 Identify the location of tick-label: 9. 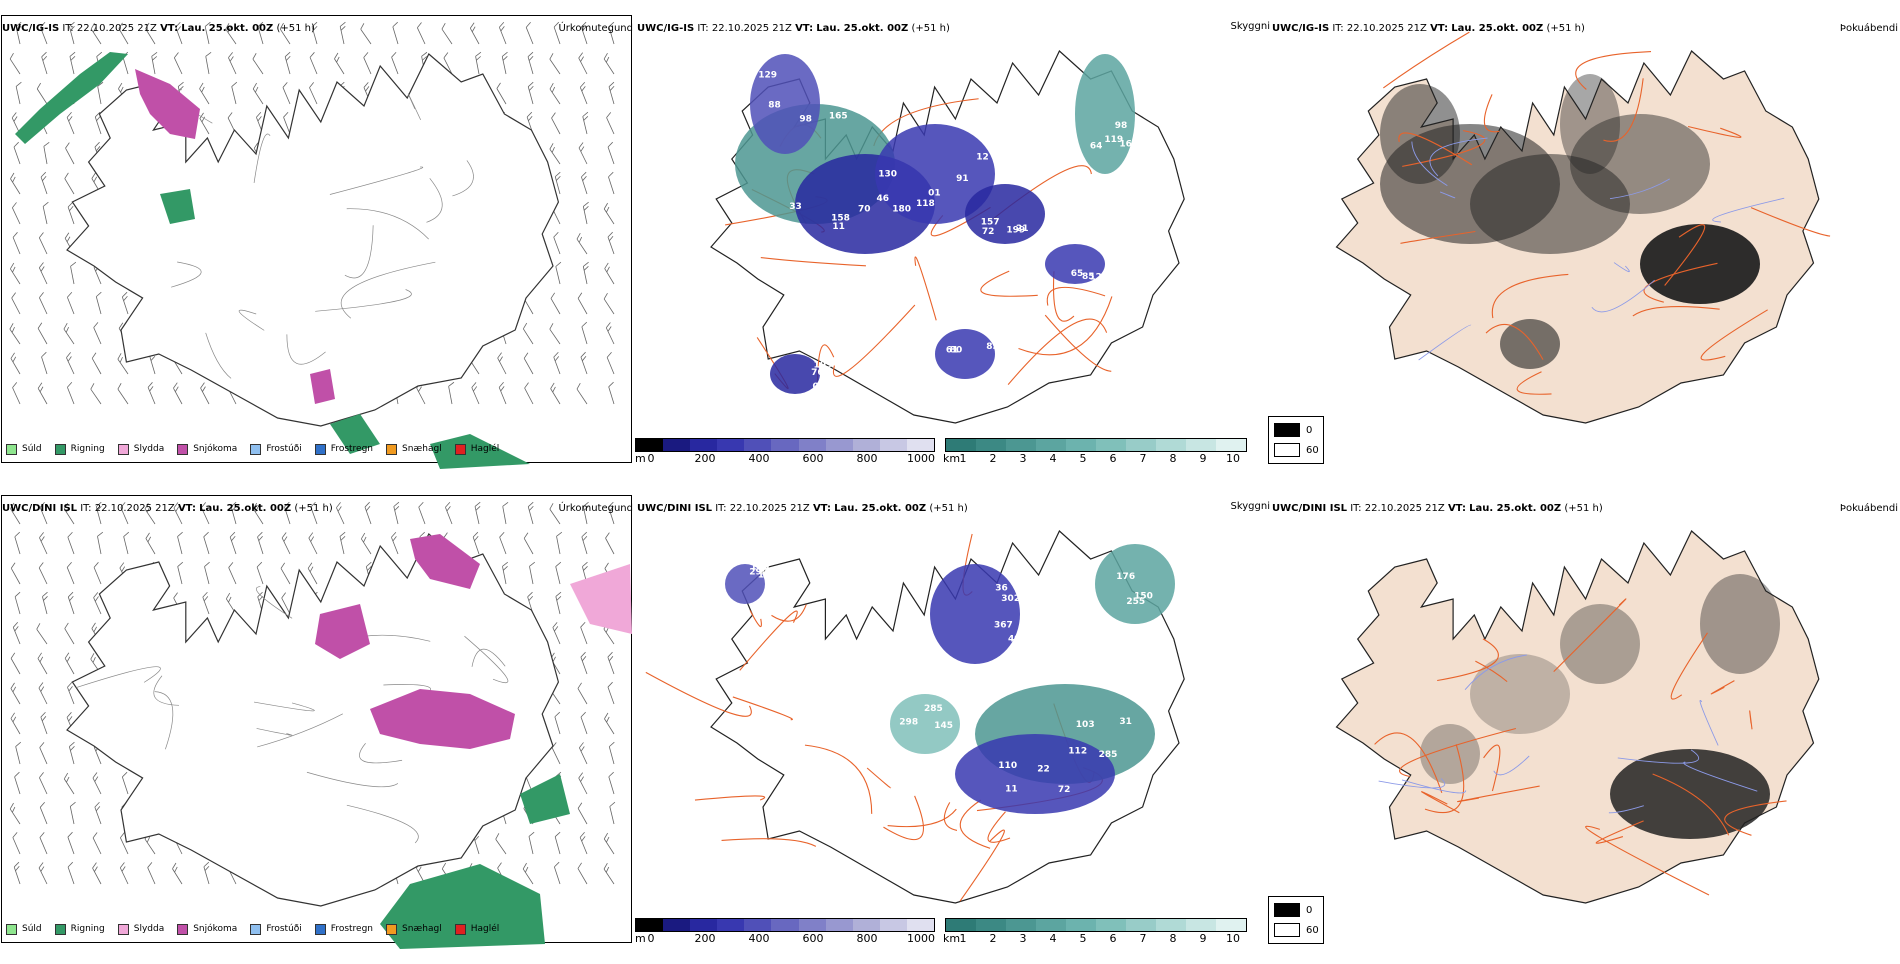
(1203, 938).